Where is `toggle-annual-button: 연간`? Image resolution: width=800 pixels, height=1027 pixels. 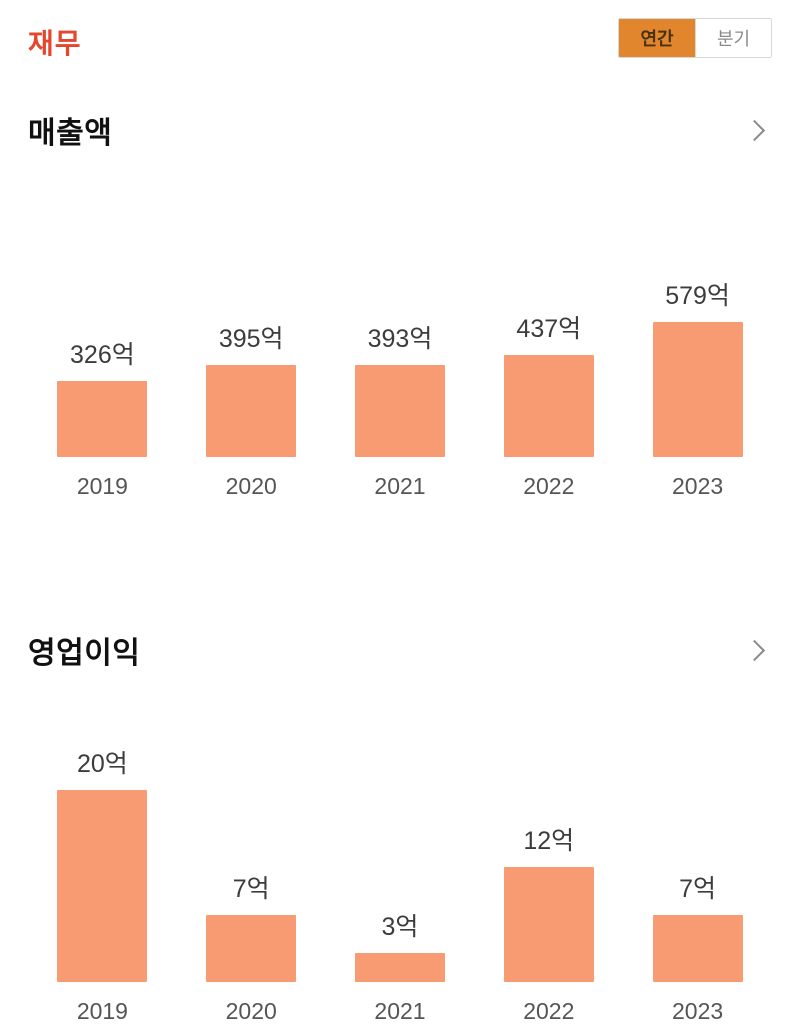 toggle-annual-button: 연간 is located at coordinates (657, 38).